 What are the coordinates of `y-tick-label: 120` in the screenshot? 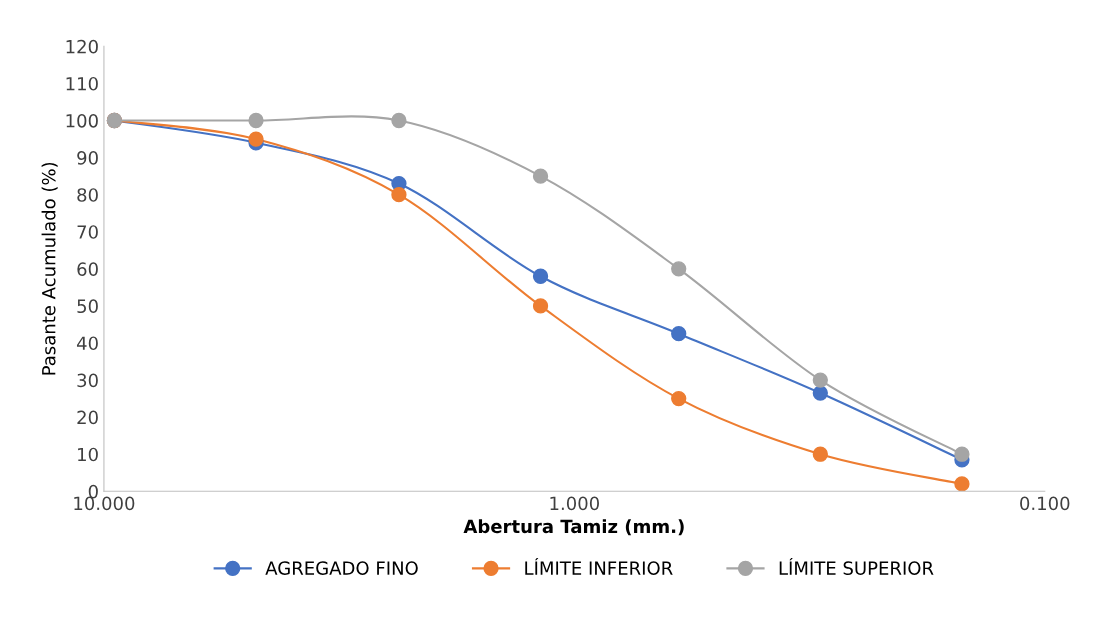 It's located at (82, 46).